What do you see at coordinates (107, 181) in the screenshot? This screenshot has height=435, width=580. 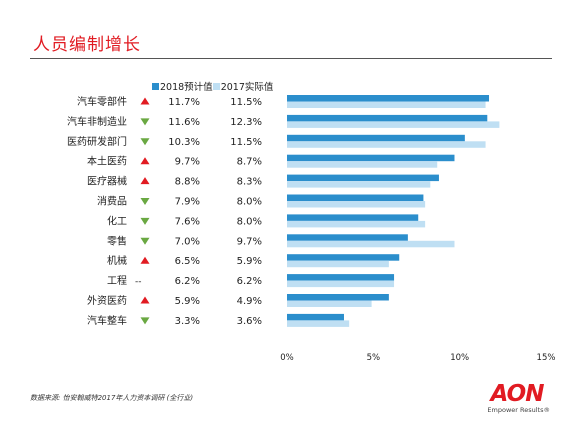 I see `category-label: 医疗器械` at bounding box center [107, 181].